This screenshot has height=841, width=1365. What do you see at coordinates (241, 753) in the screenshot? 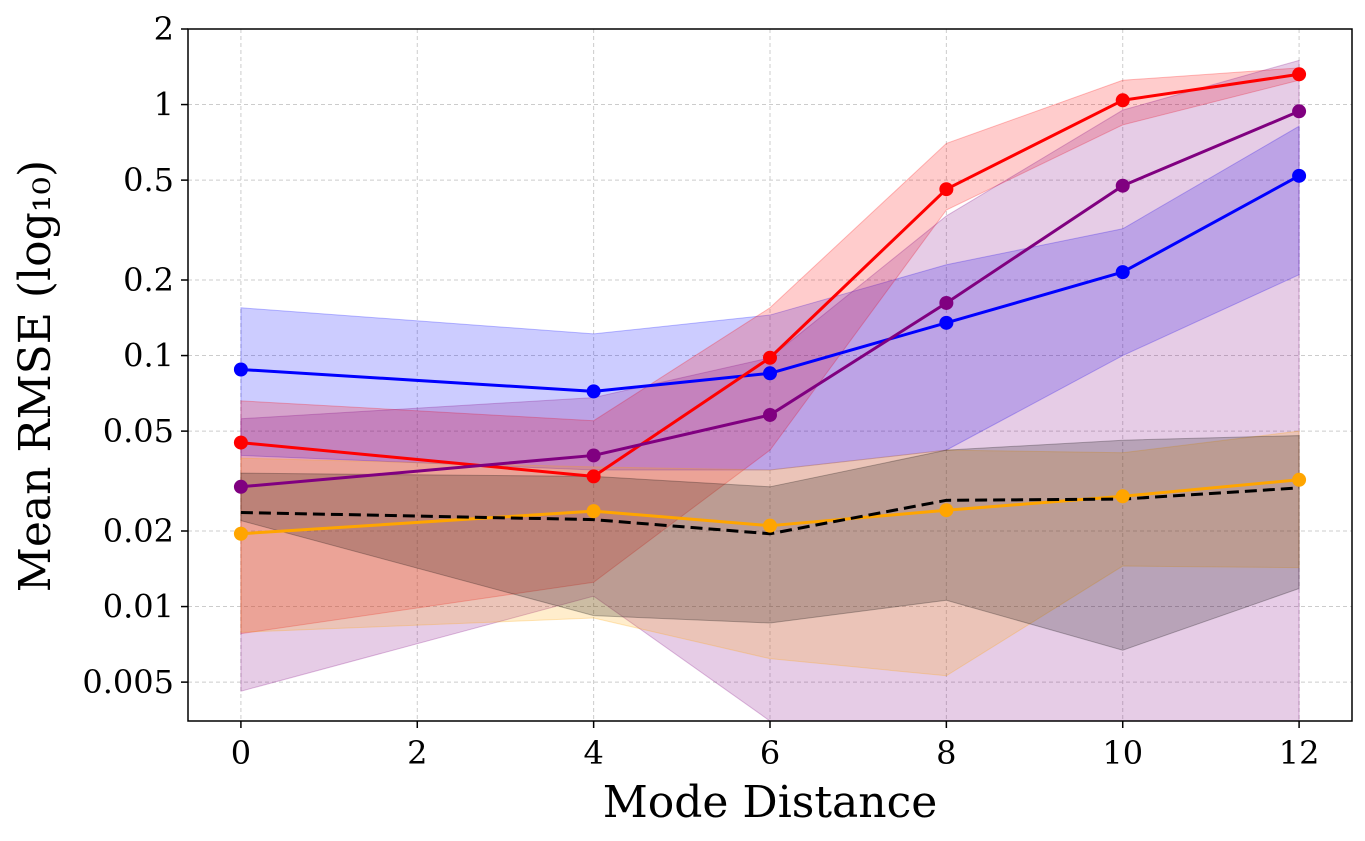
I see `x-tick-label: 0` at bounding box center [241, 753].